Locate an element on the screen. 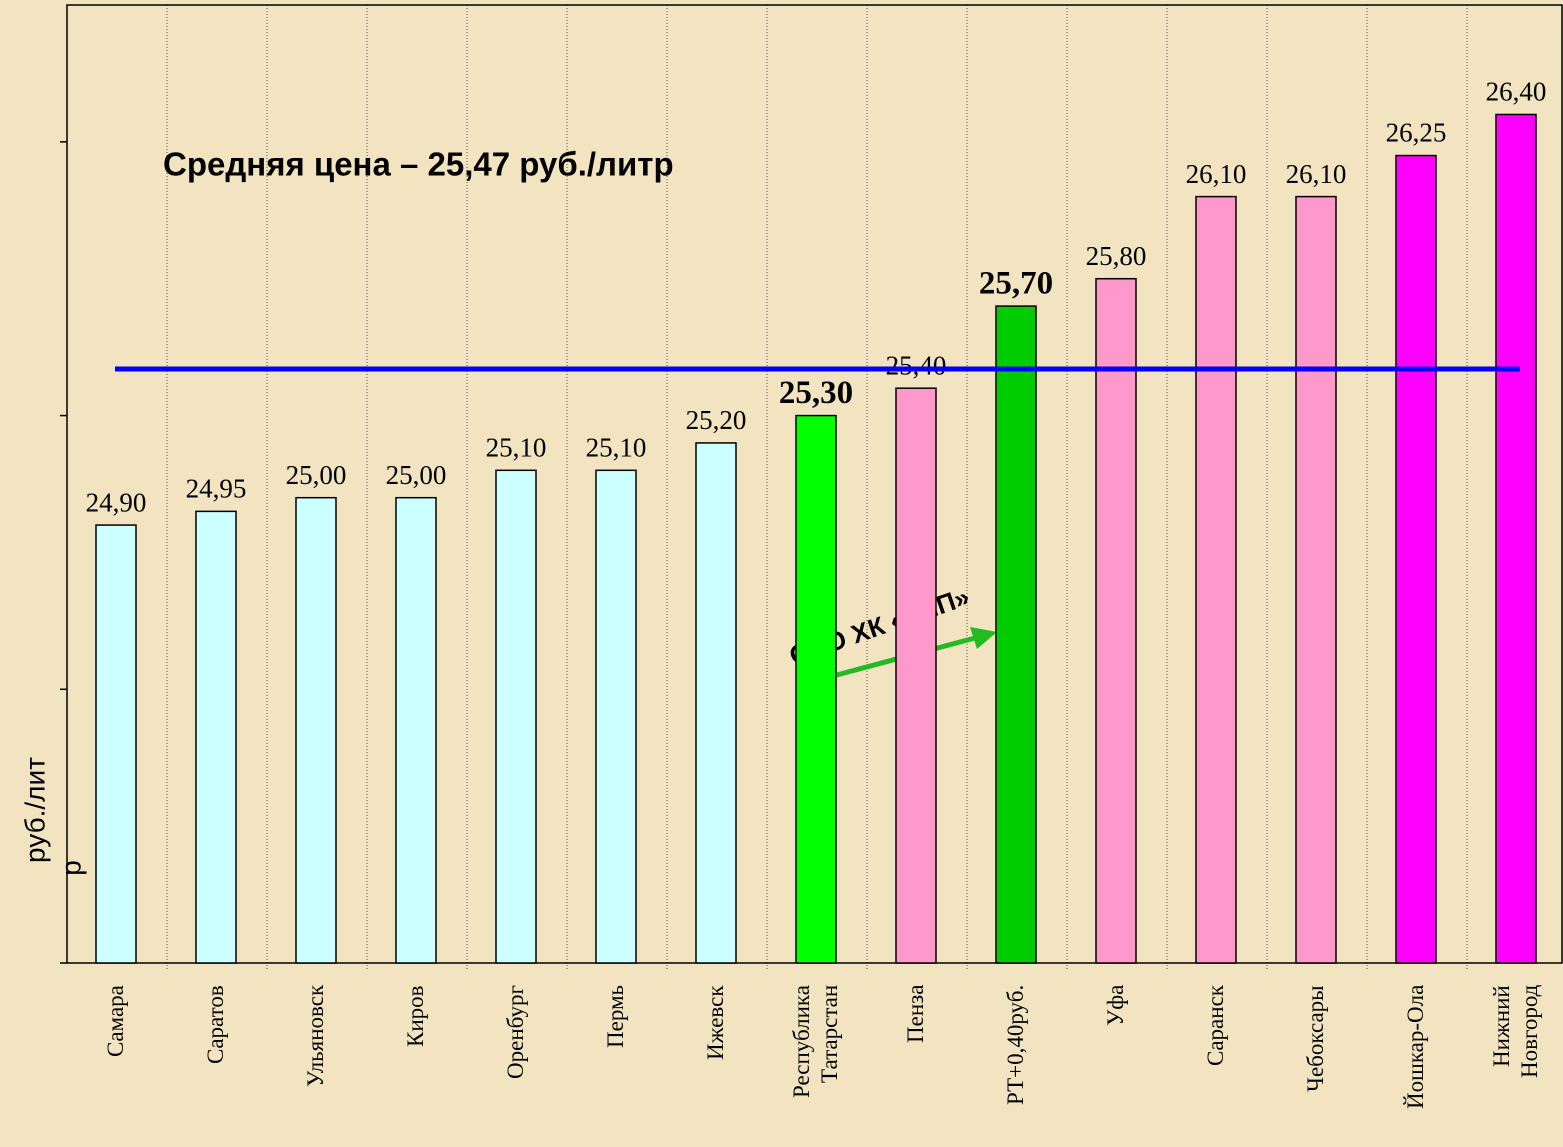 The image size is (1563, 1147). average-label: Средняя цена – 25,47 руб./литр is located at coordinates (418, 164).